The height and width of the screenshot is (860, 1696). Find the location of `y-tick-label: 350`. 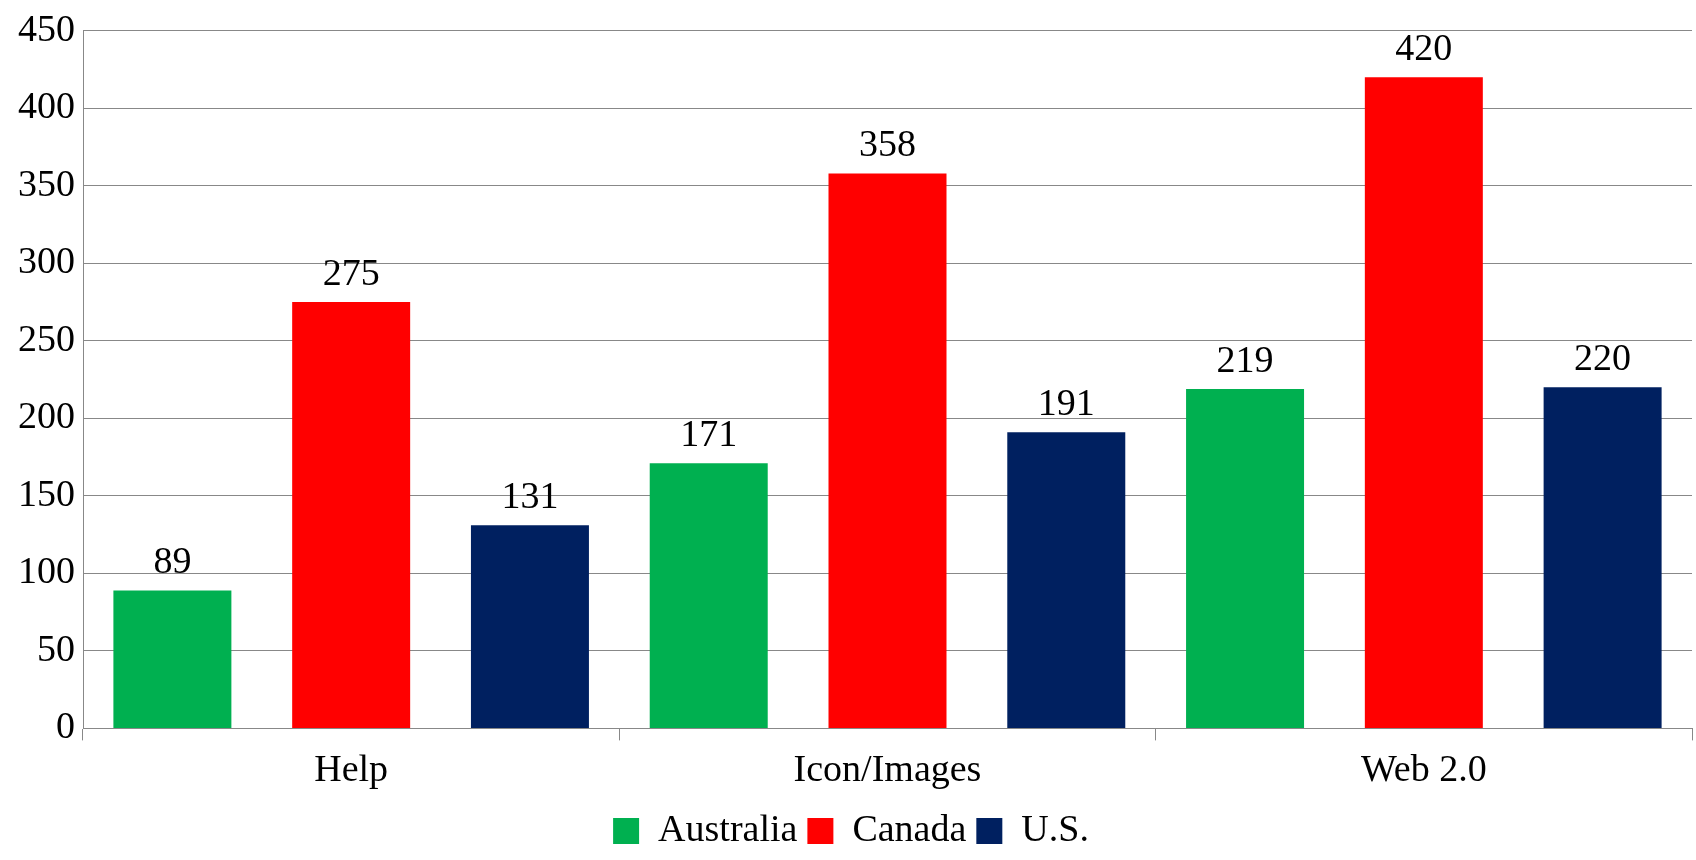

y-tick-label: 350 is located at coordinates (46, 182).